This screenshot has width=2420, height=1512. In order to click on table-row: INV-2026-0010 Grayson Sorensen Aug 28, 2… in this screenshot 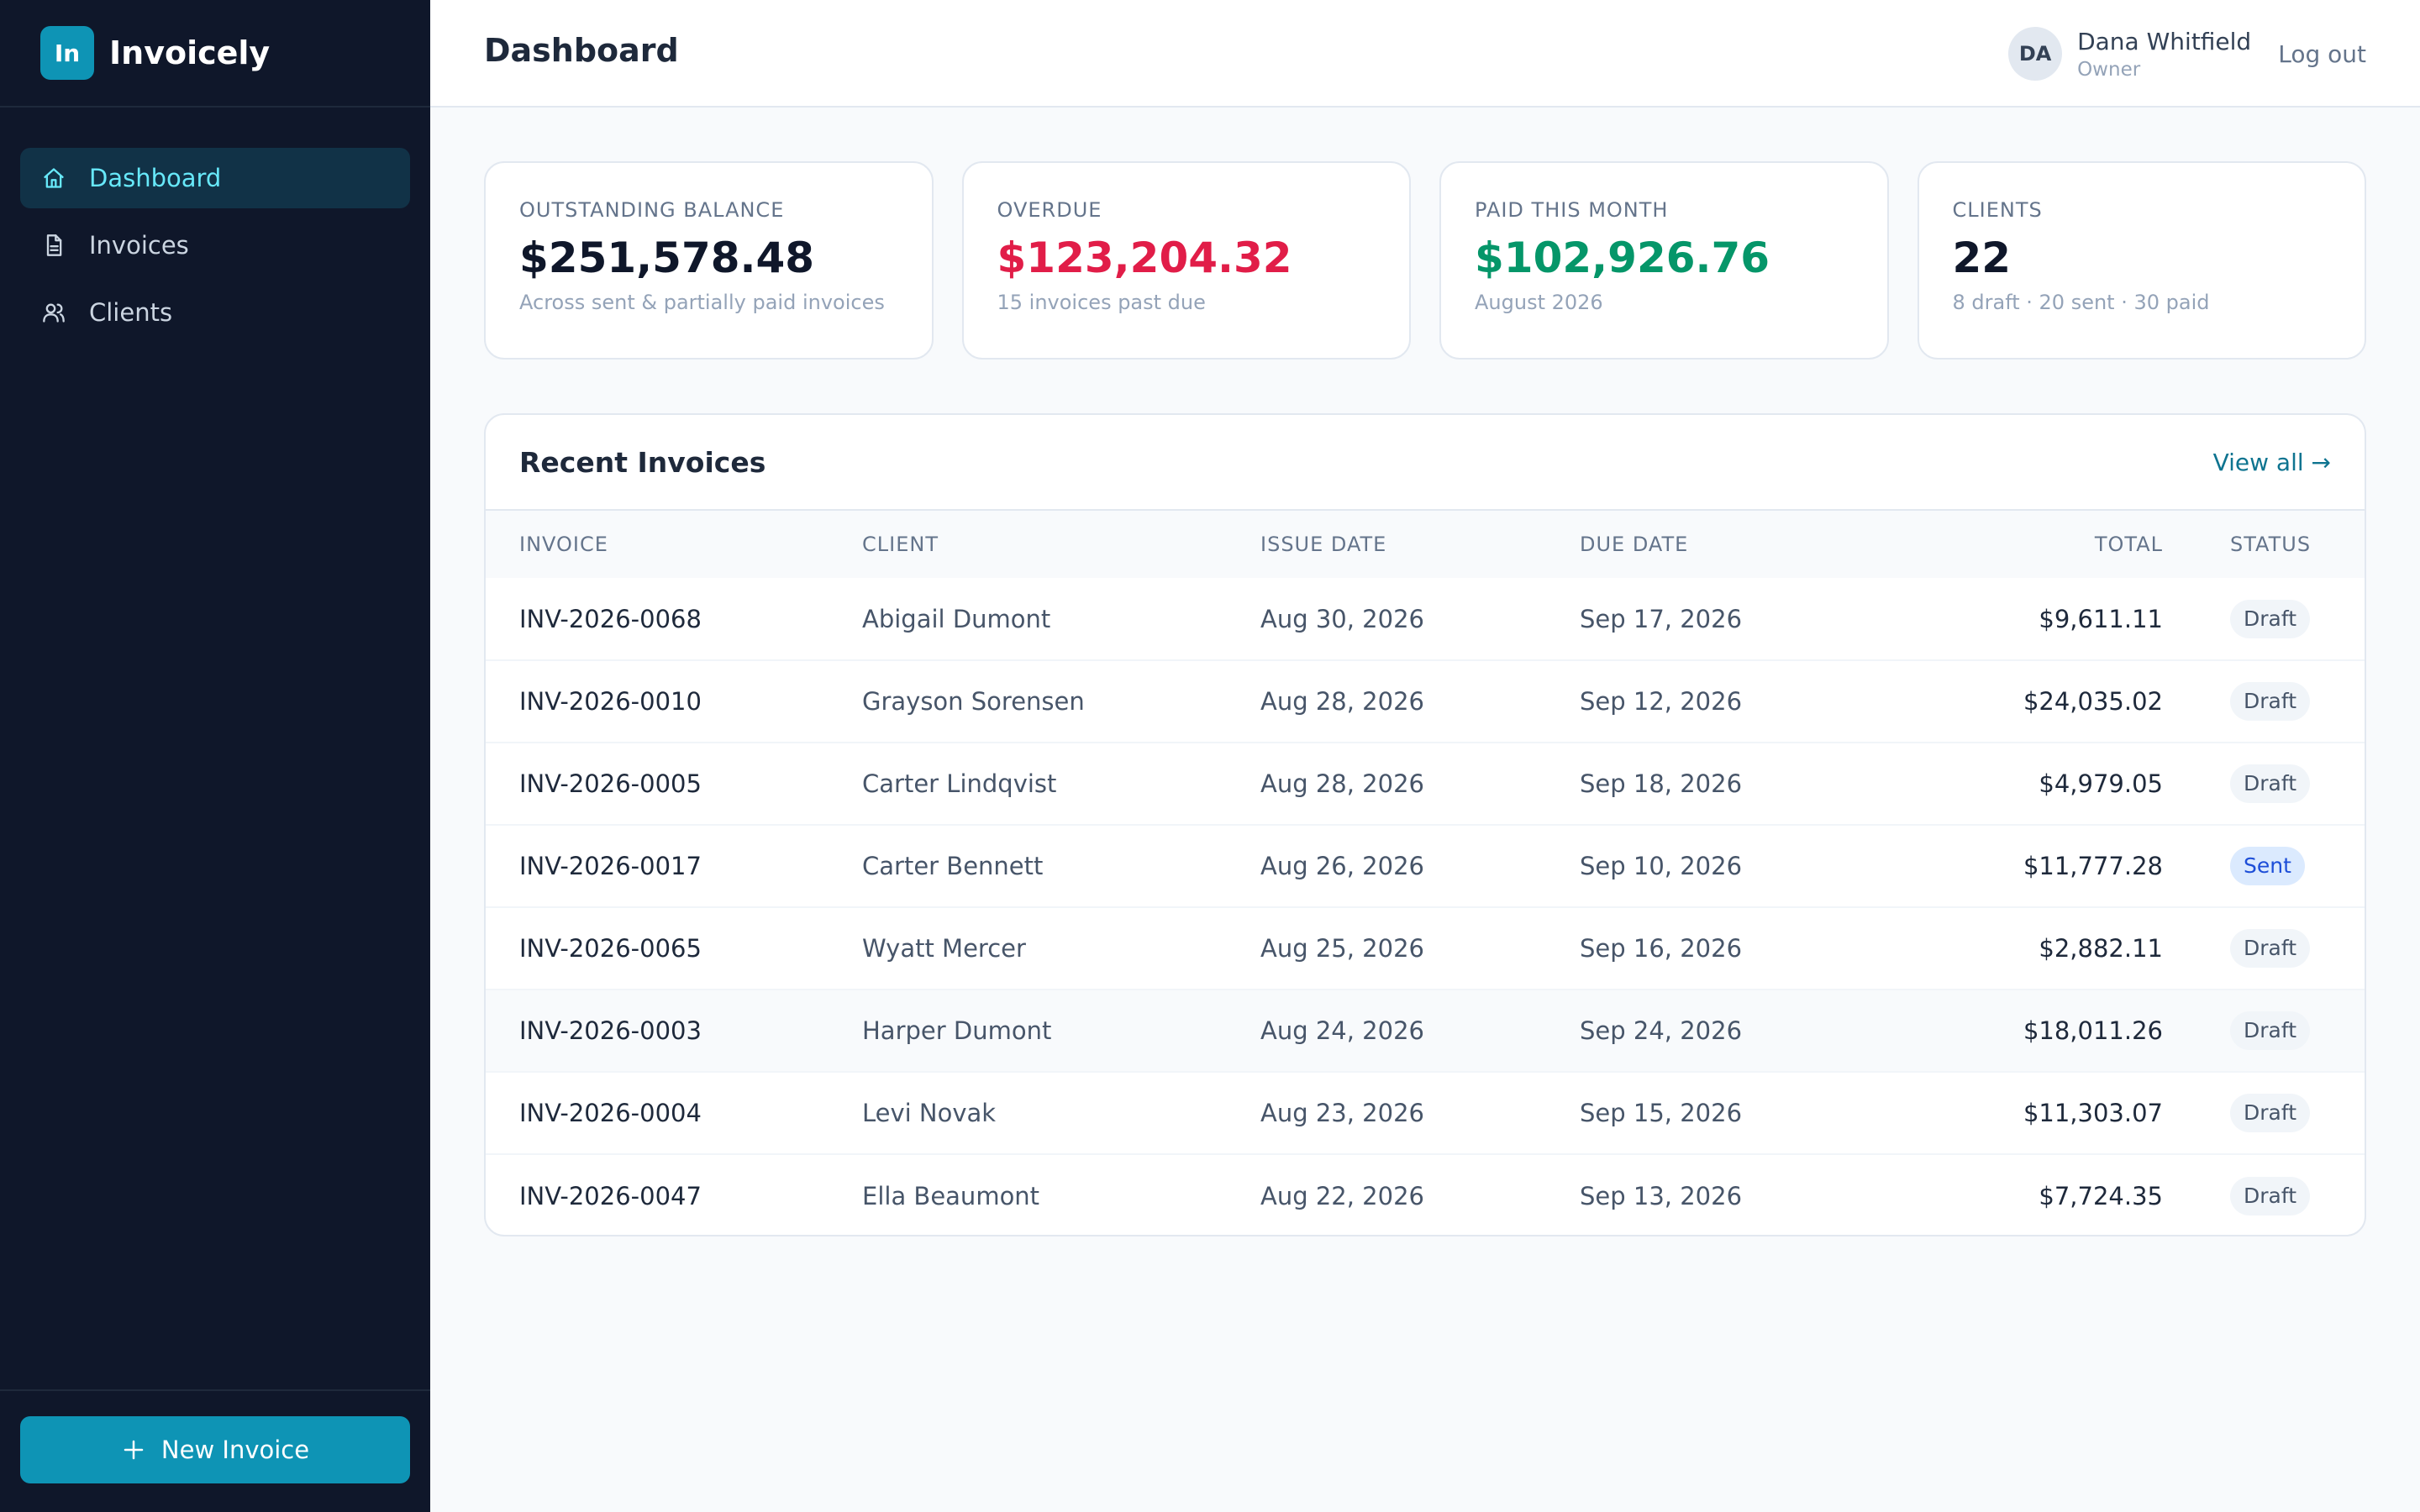, I will do `click(1425, 701)`.